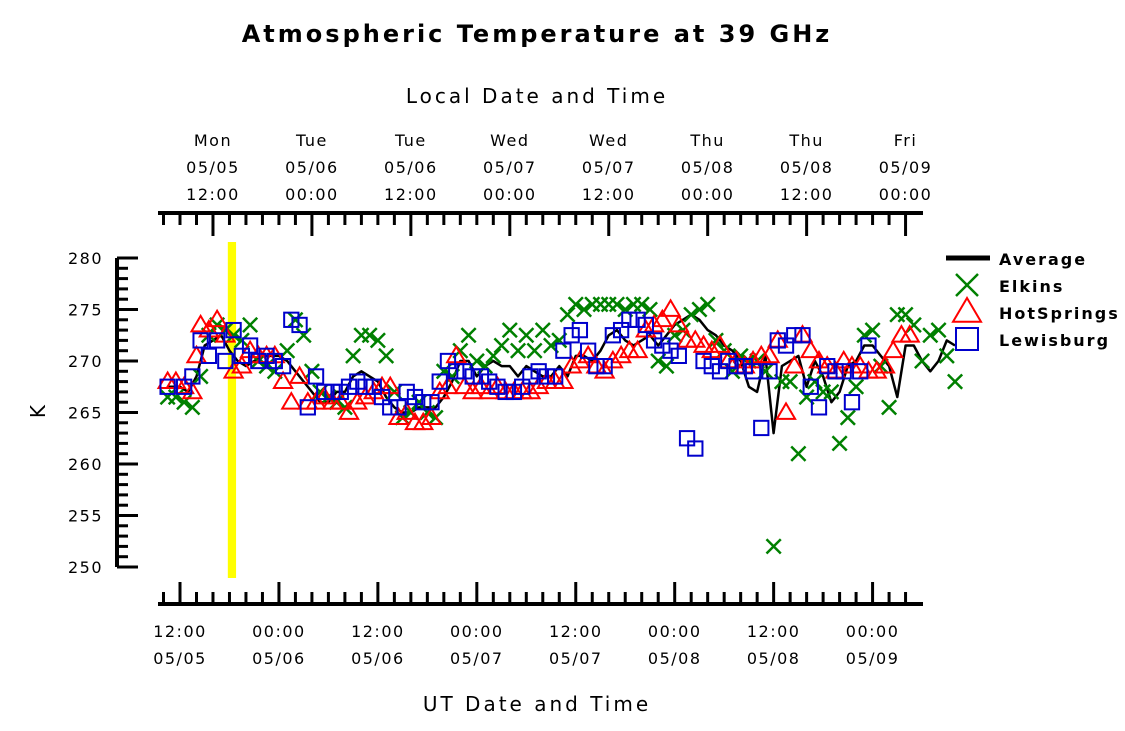  Describe the element at coordinates (85, 464) in the screenshot. I see `y-tick-label: 260` at that location.